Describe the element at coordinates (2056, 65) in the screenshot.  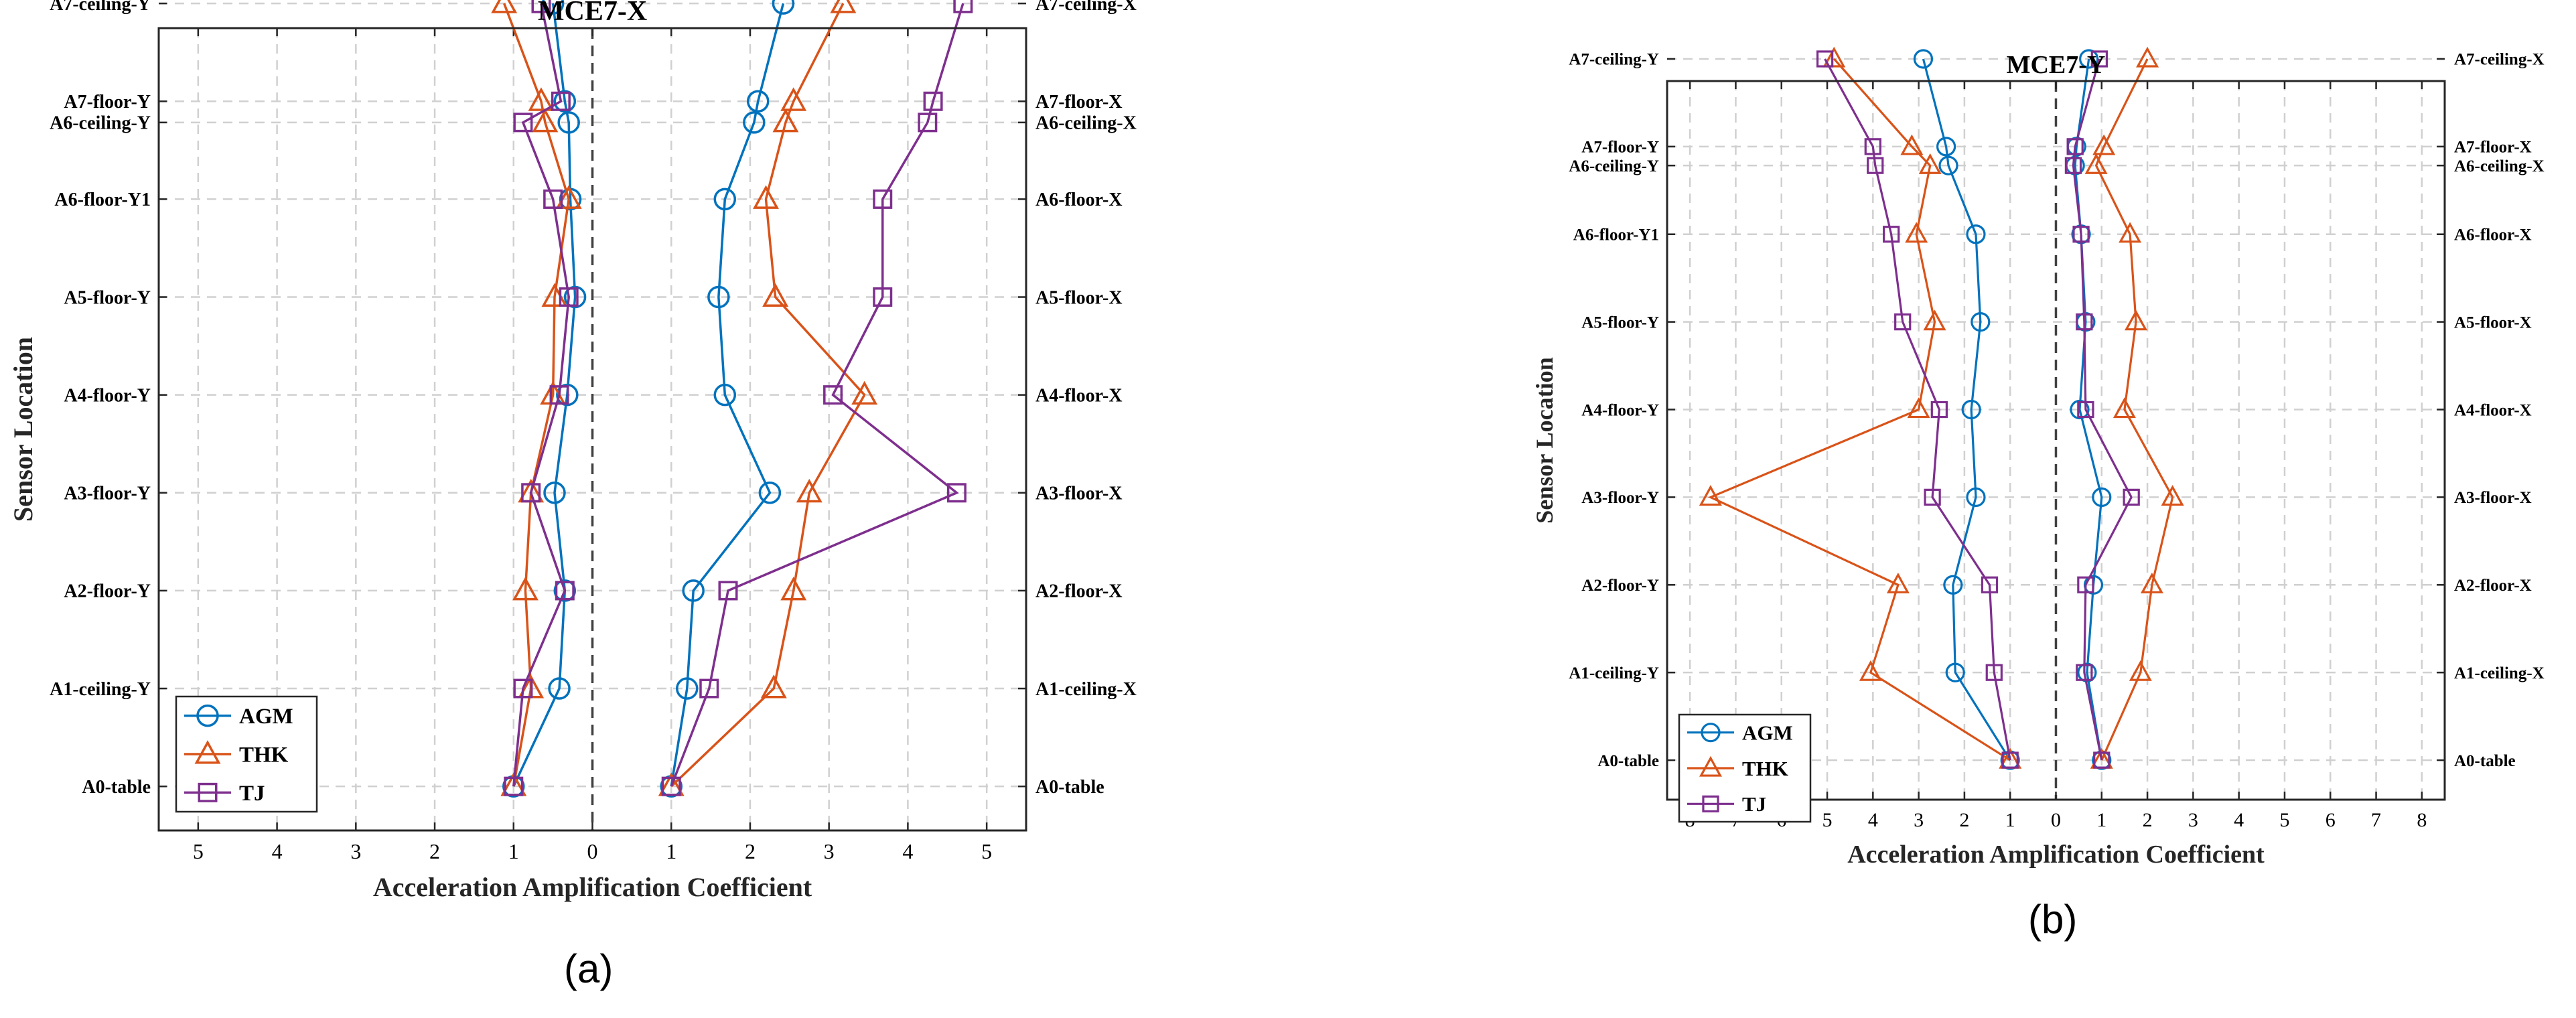
I see `chart-title: MCE7-Y` at that location.